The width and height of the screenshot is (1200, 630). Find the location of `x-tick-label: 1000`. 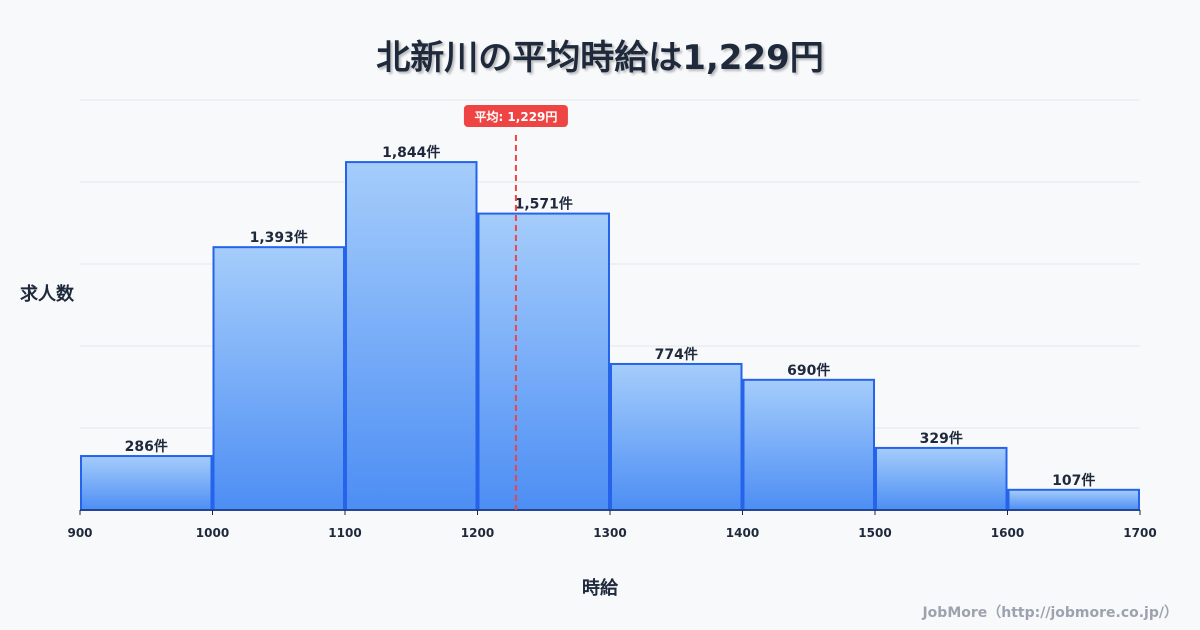

x-tick-label: 1000 is located at coordinates (212, 533).